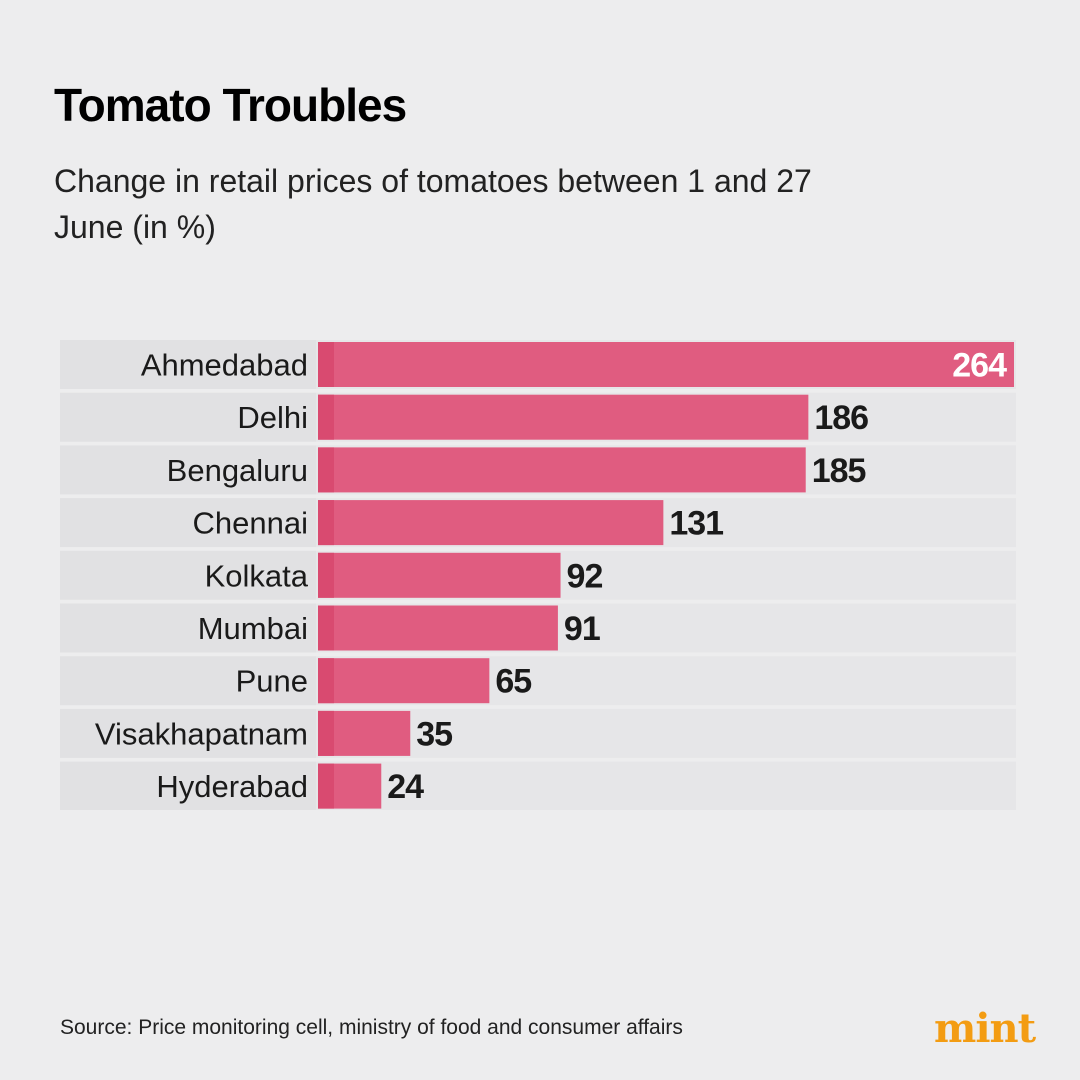 This screenshot has height=1080, width=1080. I want to click on value-label: 186, so click(841, 418).